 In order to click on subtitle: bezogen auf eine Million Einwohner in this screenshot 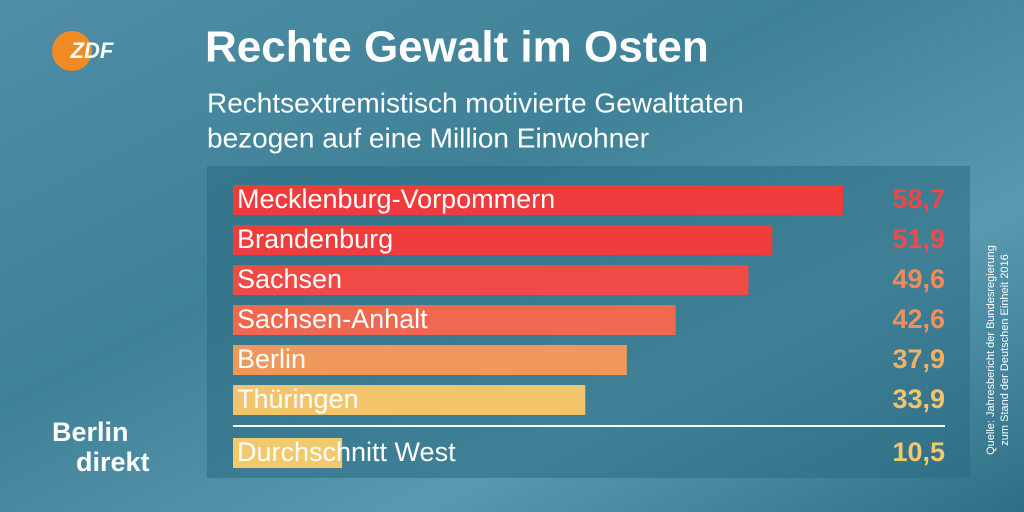, I will do `click(428, 137)`.